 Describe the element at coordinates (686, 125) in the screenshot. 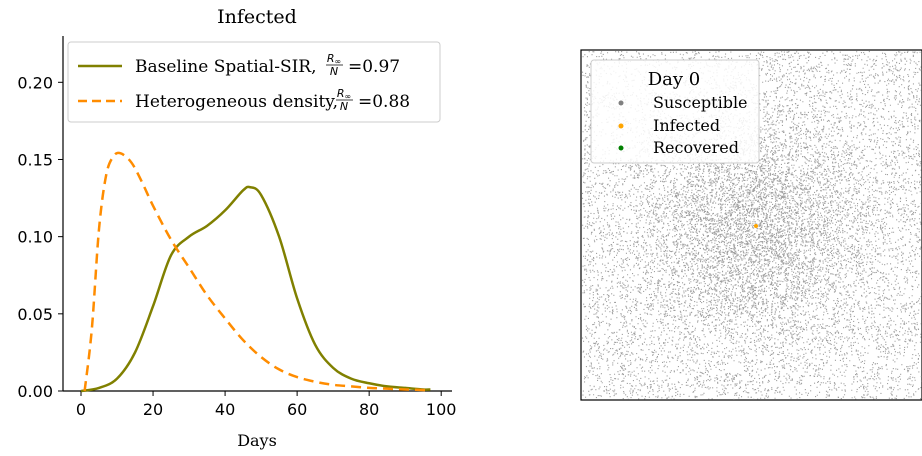

I see `legend-label-infected: Infected` at that location.